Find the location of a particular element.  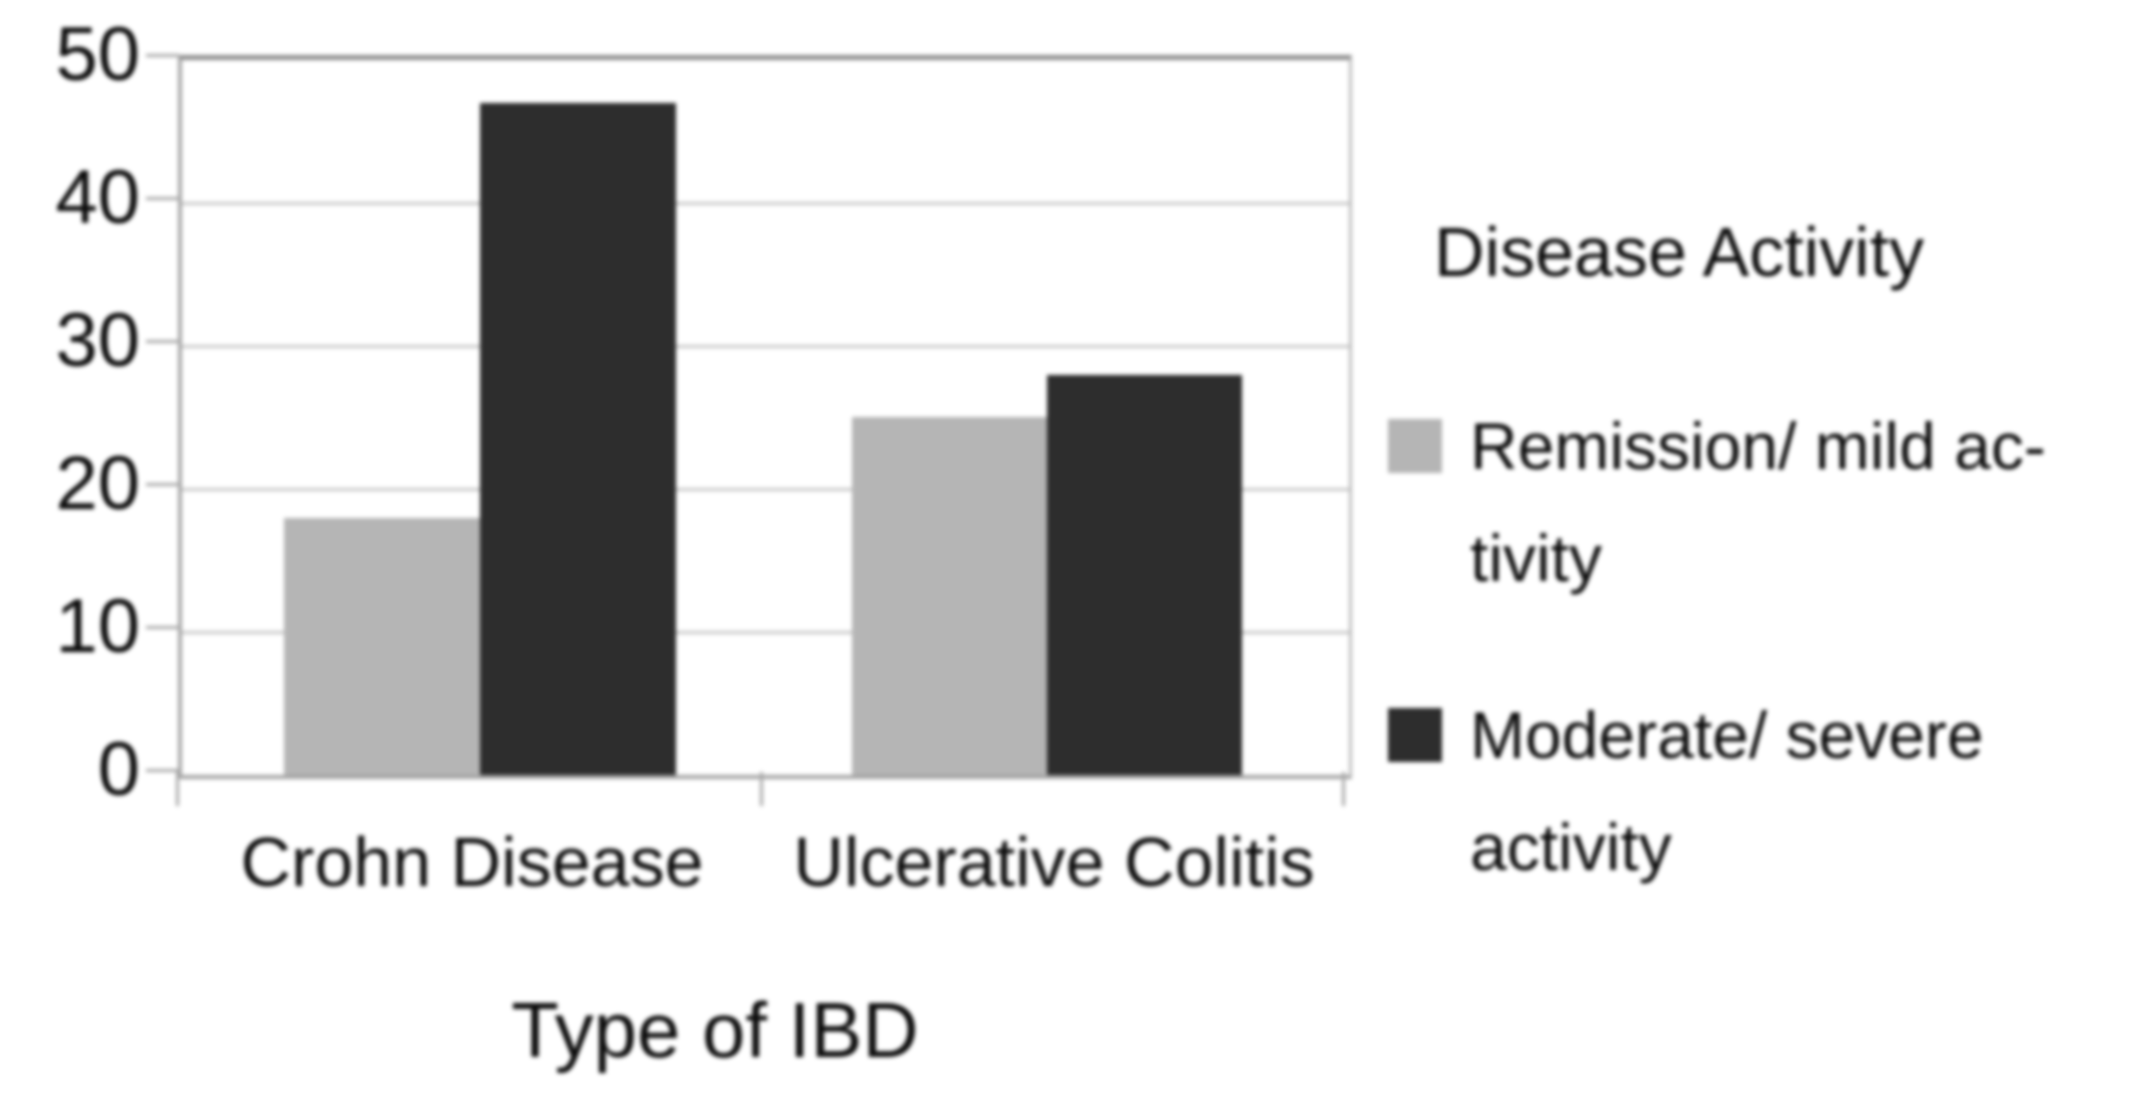

bar-crohn-disease-remission-mild is located at coordinates (382, 646).